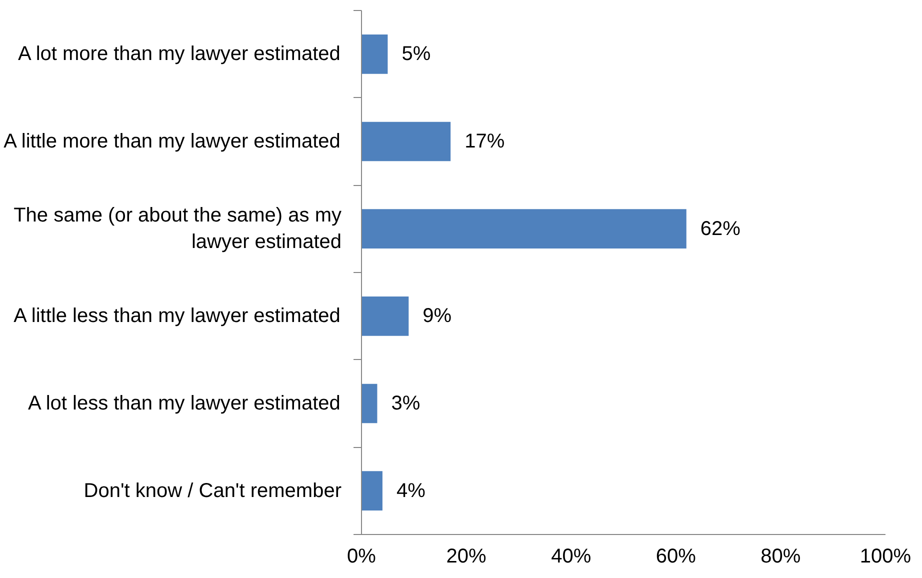 This screenshot has width=922, height=578. What do you see at coordinates (466, 557) in the screenshot?
I see `x-tick-label: 20%` at bounding box center [466, 557].